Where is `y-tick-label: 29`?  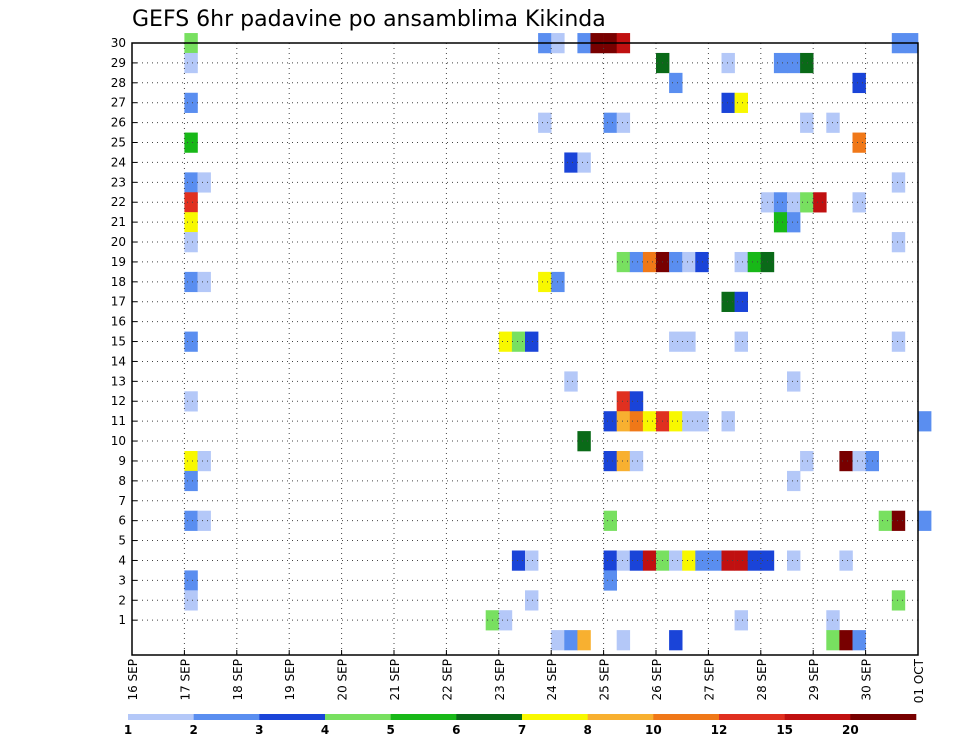 y-tick-label: 29 is located at coordinates (118, 63).